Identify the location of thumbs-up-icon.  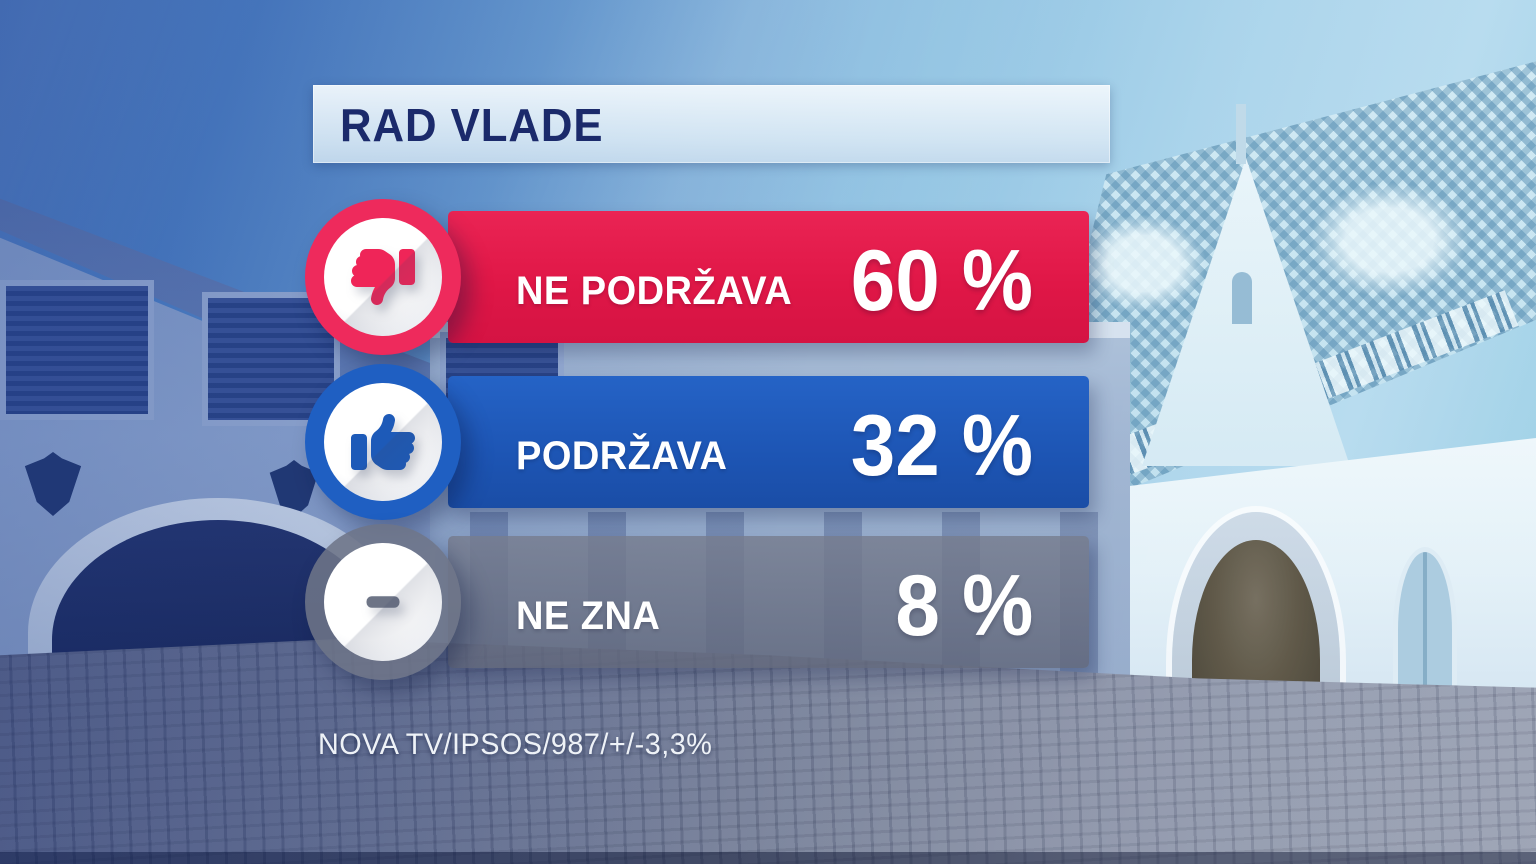
(383, 442).